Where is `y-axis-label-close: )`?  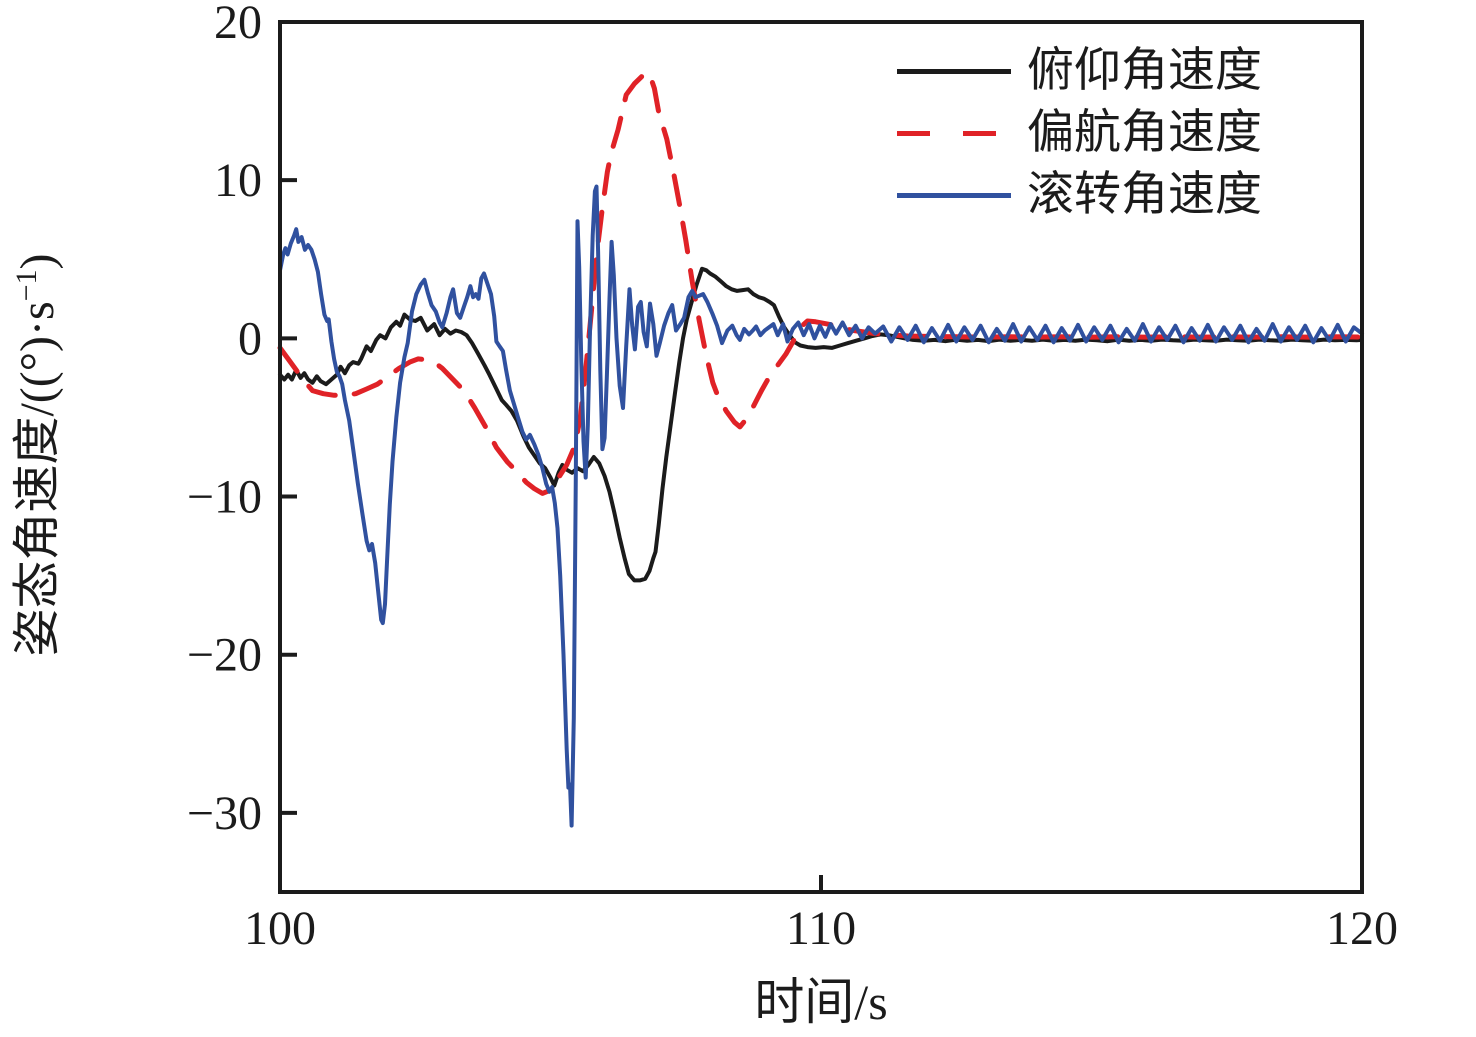 y-axis-label-close: ) is located at coordinates (37, 261).